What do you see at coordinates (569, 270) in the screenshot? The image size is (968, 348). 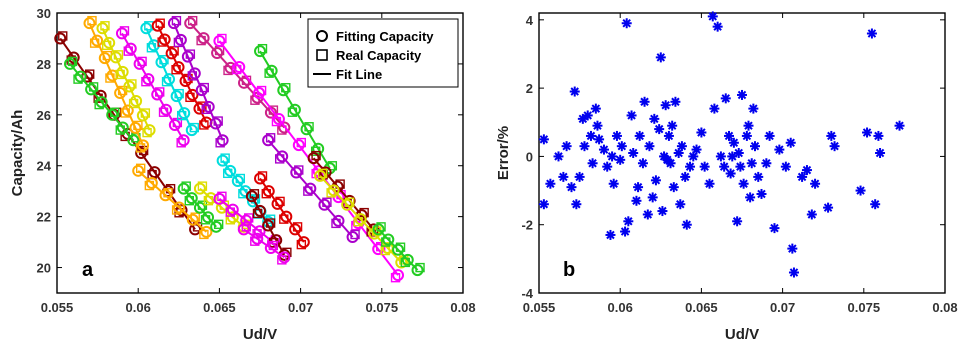 I see `panel-b-label: b` at bounding box center [569, 270].